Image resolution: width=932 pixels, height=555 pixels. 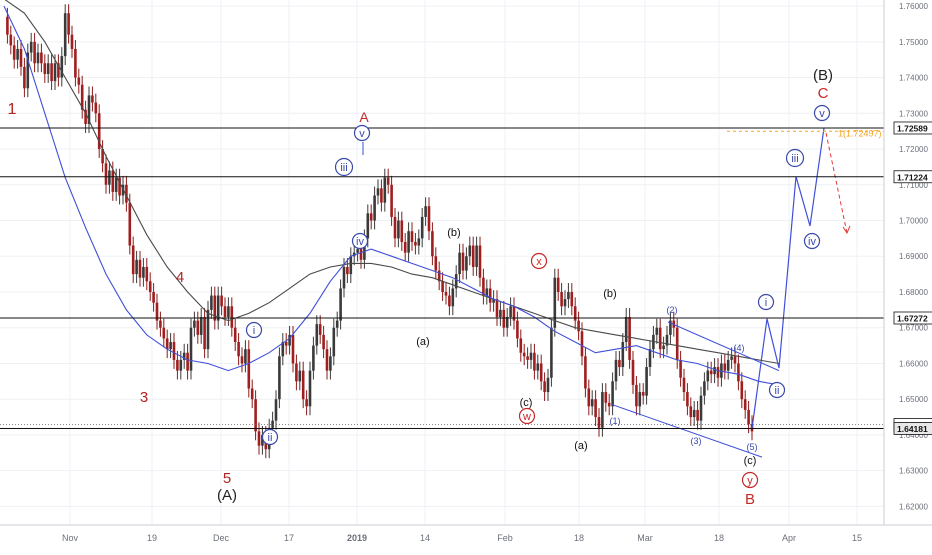 I want to click on price-axis-background, so click(x=908, y=275).